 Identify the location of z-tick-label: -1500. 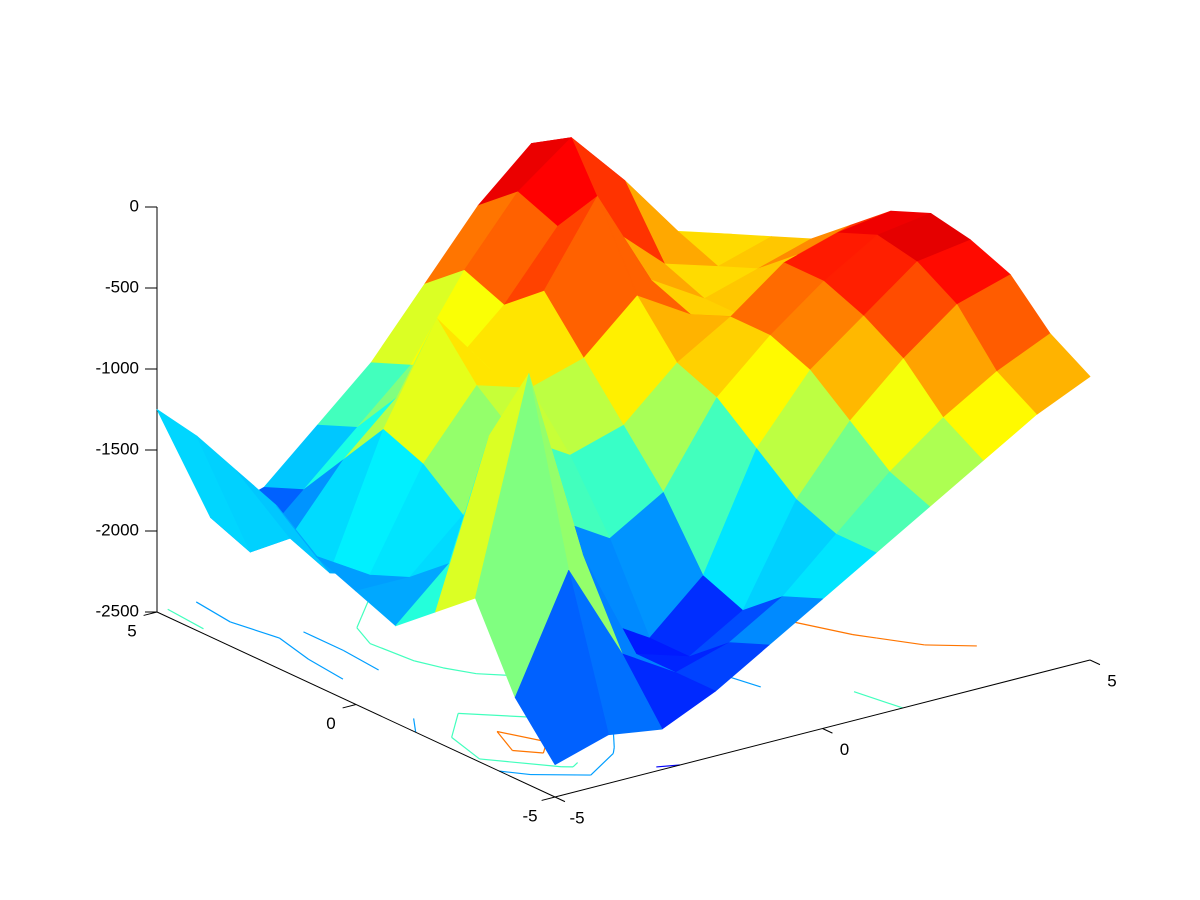
(117, 448).